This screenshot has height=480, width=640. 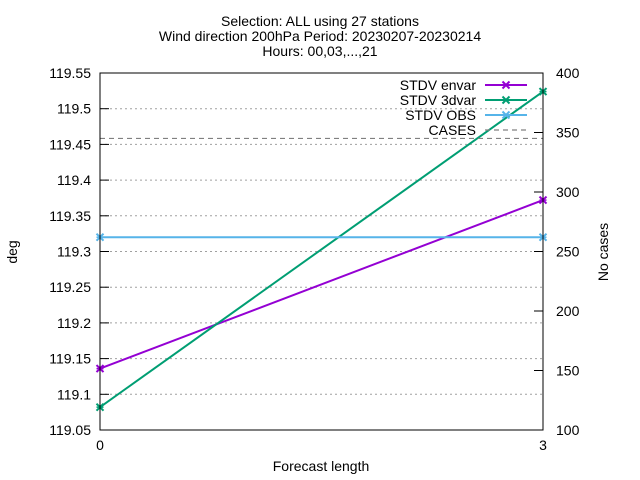 I want to click on y2-tick-label: 200, so click(x=568, y=311).